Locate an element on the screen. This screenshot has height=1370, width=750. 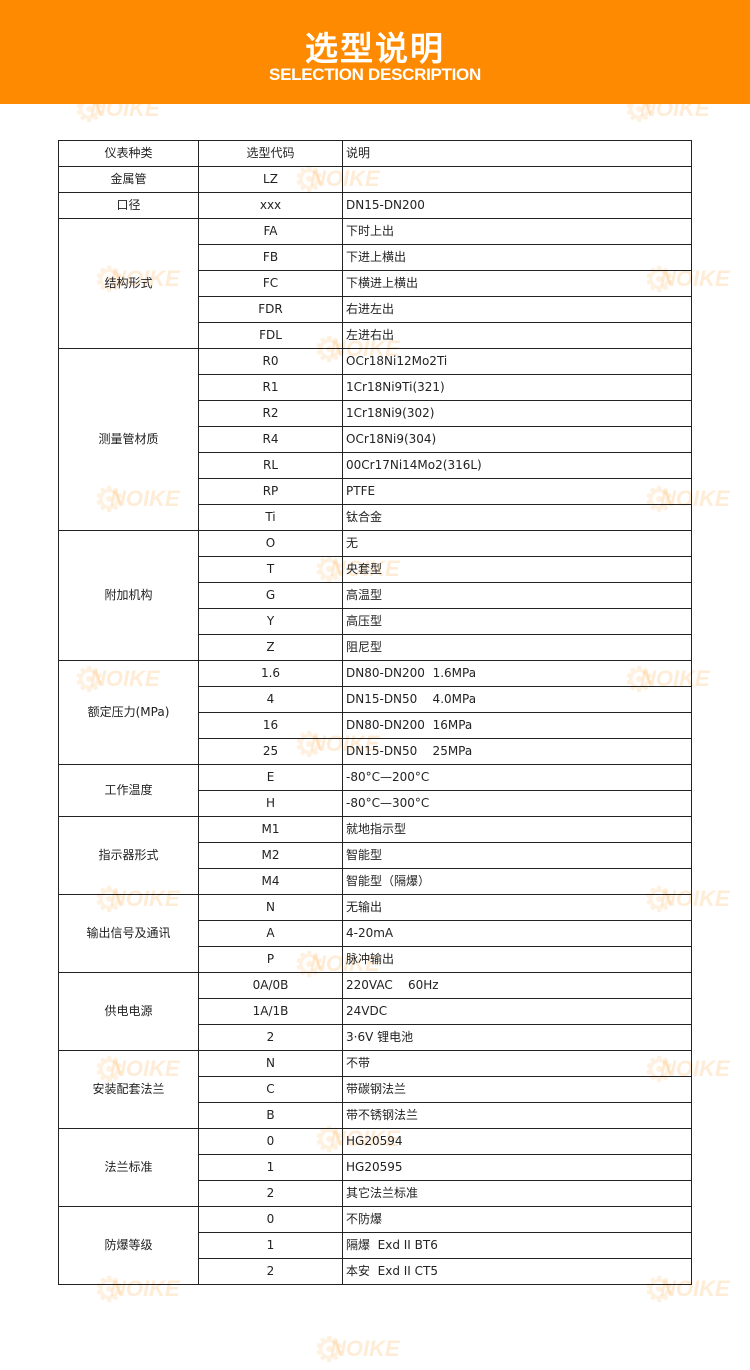
code-cell: M1 is located at coordinates (270, 829).